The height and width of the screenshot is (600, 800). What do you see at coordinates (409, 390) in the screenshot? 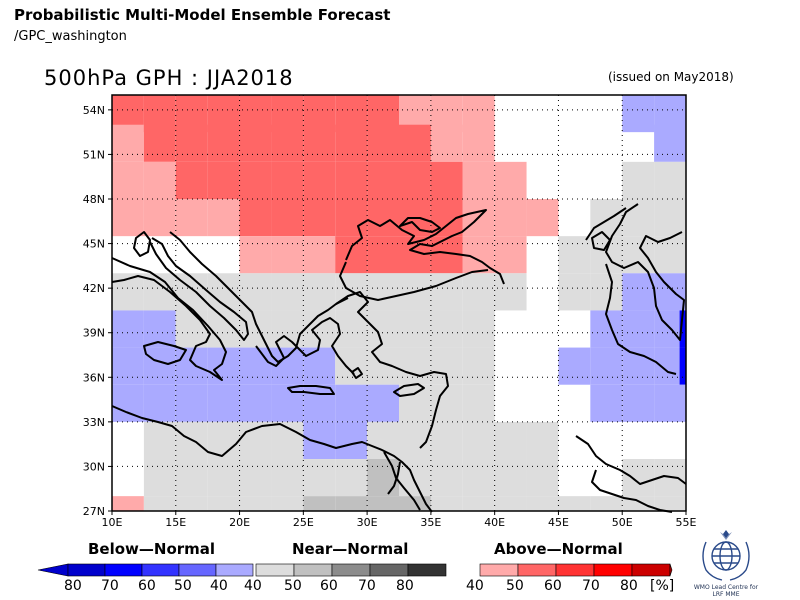
I see `island-cyprus` at bounding box center [409, 390].